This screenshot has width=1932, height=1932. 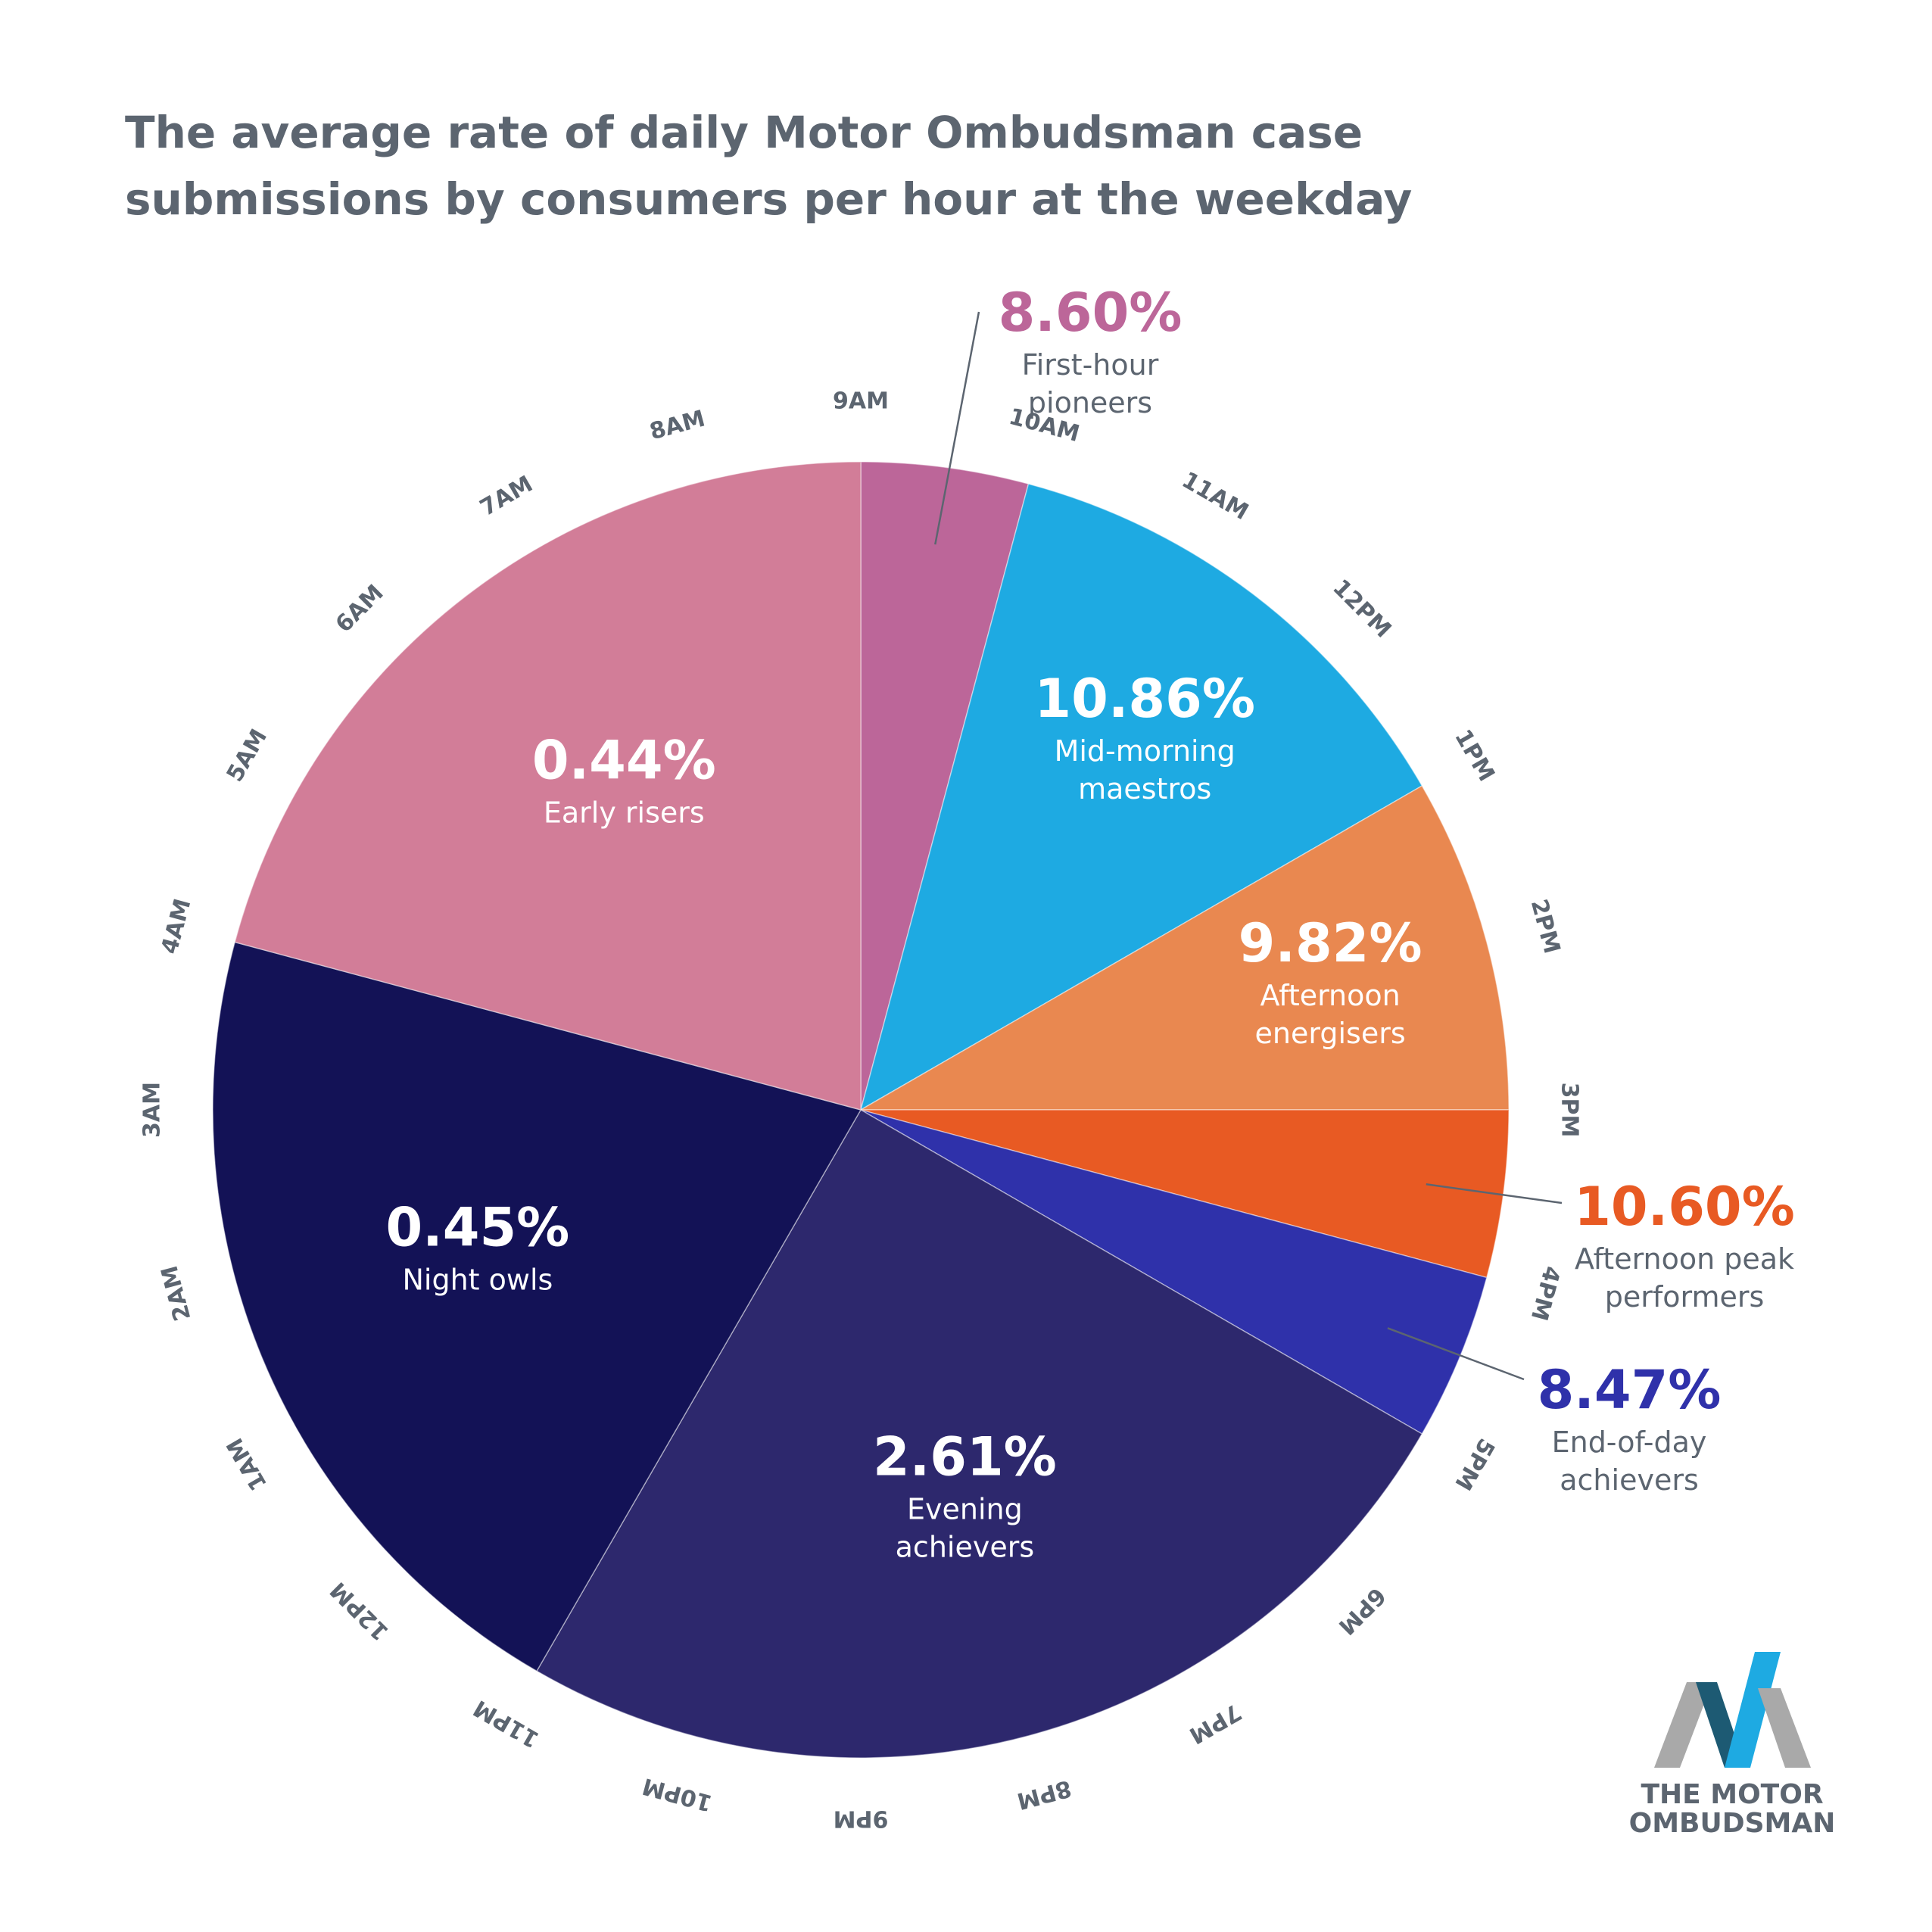 I want to click on slice-label-end-of-day: 8.47% End-of-day achievers, so click(x=1630, y=1428).